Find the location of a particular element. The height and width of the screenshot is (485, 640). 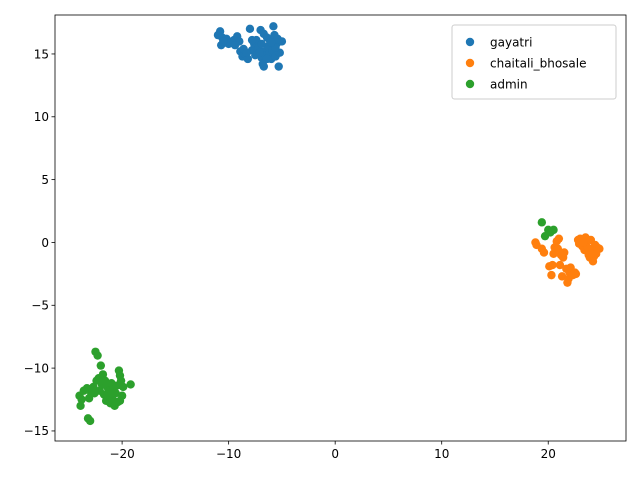

legend-box is located at coordinates (534, 62).